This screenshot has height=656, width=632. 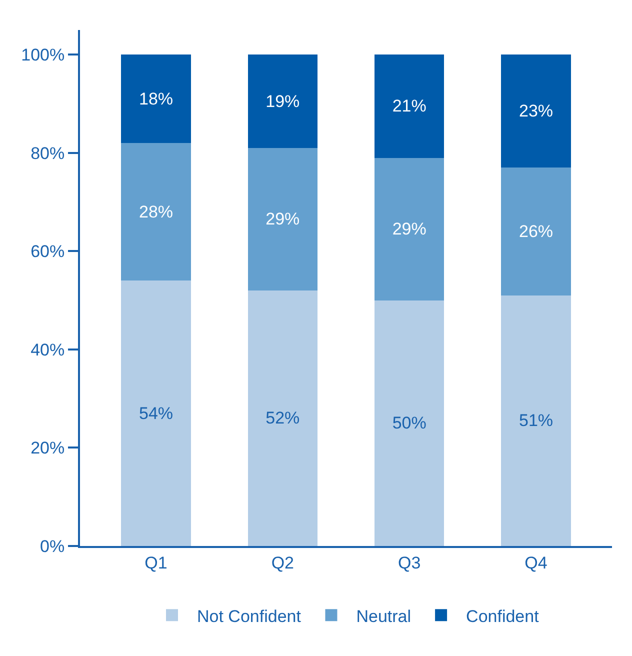 I want to click on y-tick-label: 0%, so click(x=52, y=546).